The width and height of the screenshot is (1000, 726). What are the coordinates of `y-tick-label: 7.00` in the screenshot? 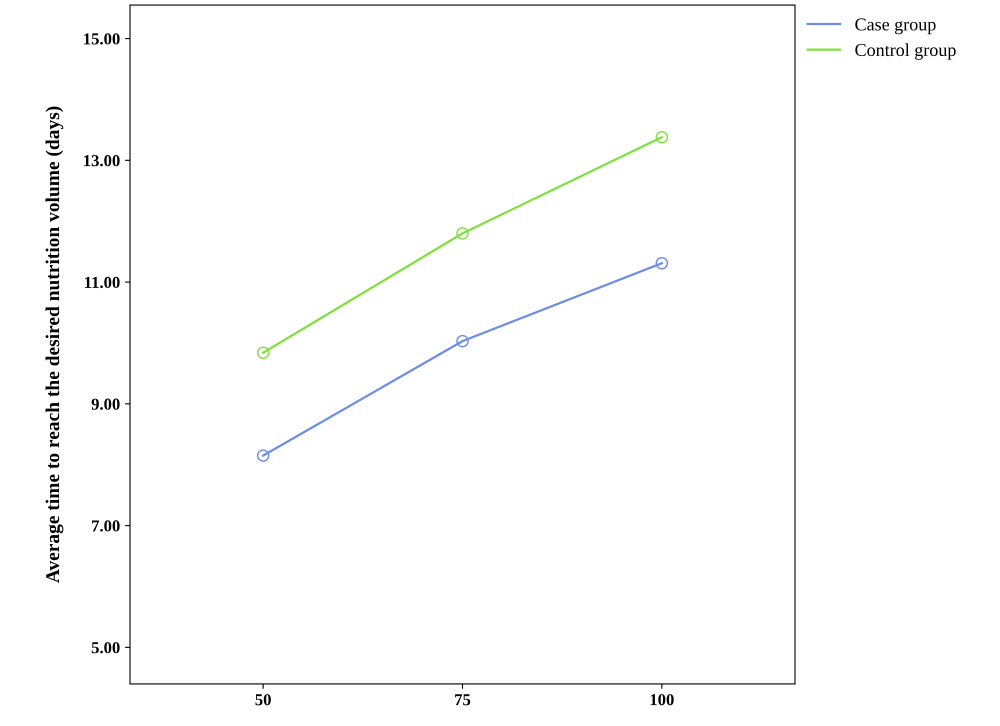 It's located at (106, 526).